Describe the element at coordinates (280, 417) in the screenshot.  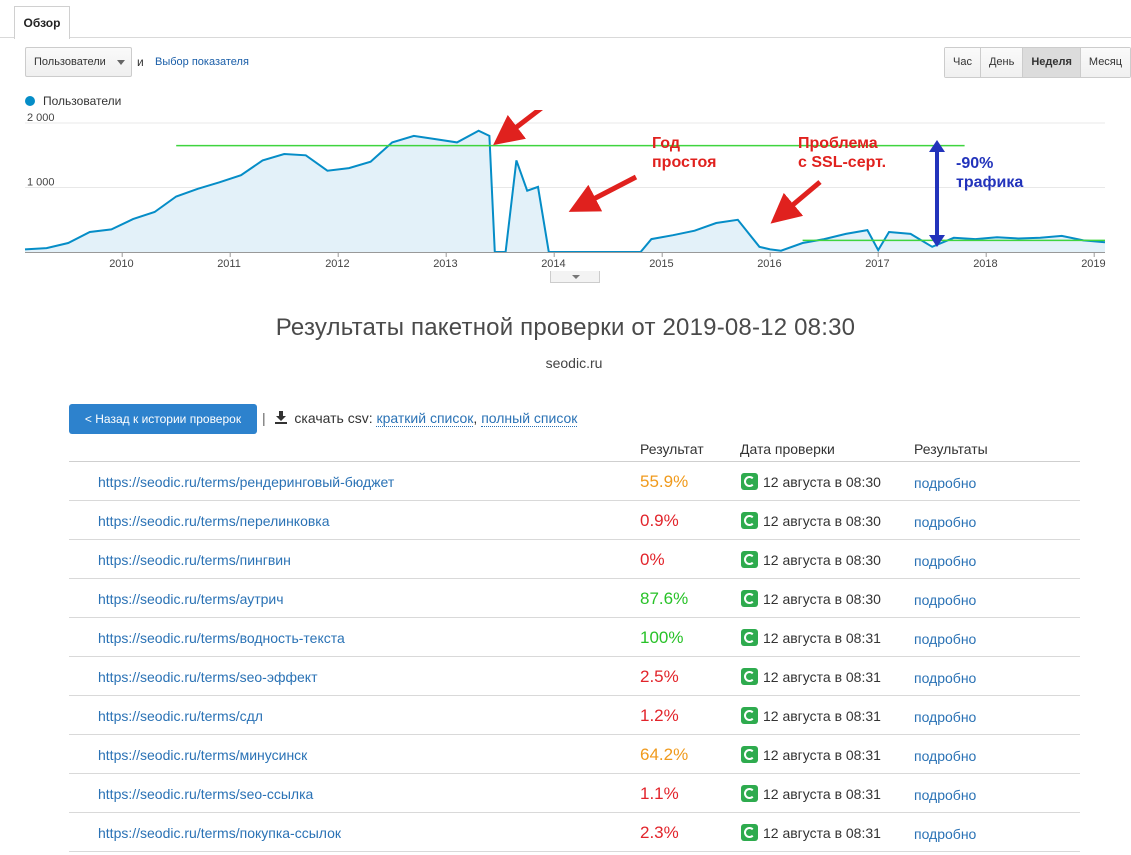
I see `download-icon` at that location.